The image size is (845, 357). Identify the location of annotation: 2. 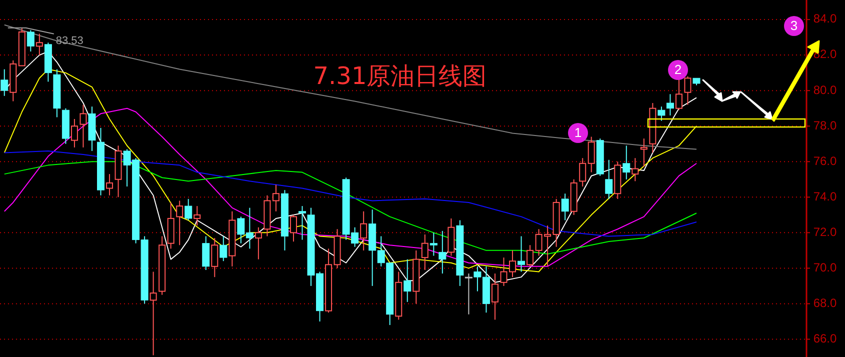
(678, 69).